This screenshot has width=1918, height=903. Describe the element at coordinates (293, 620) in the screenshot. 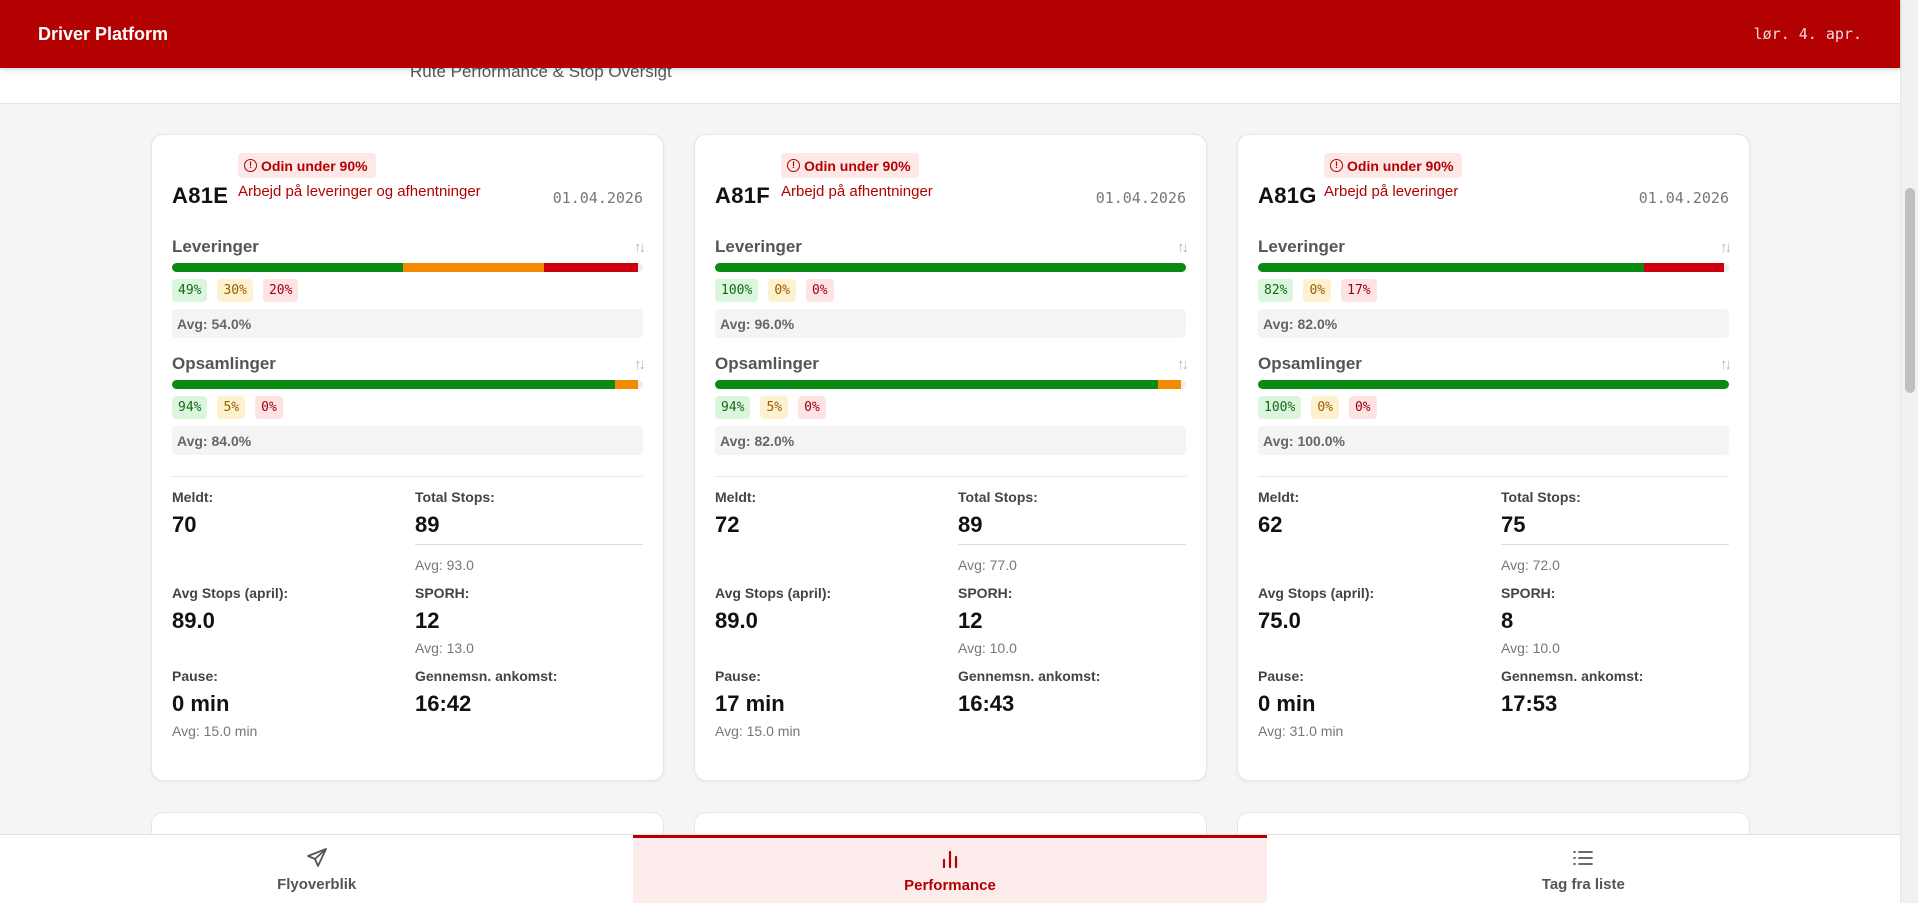

I see `stat-avg-stops: Avg Stops (april): 89.0` at that location.